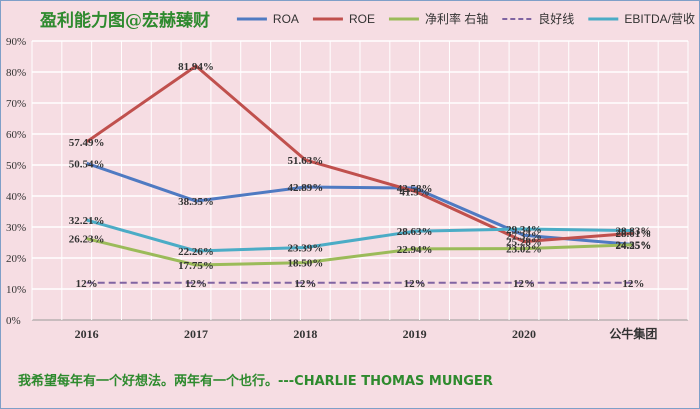  I want to click on x-tick-label: 2017, so click(196, 334).